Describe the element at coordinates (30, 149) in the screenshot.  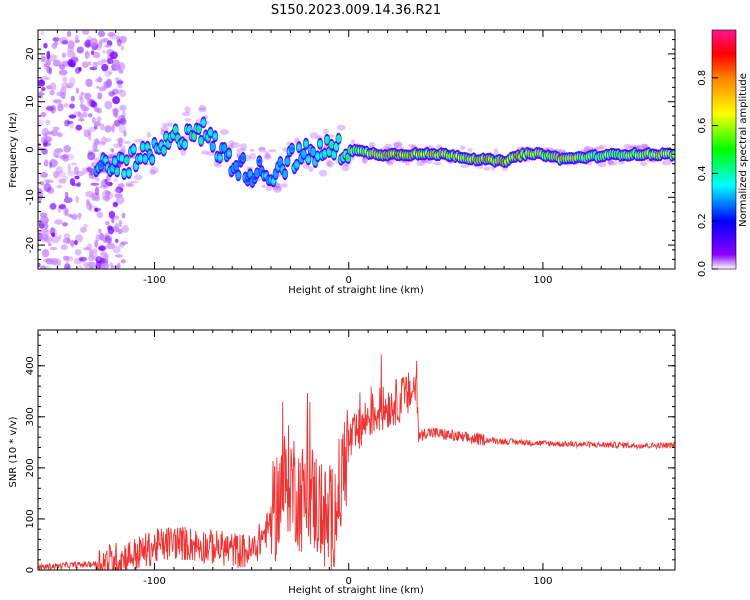
I see `spectrogram-y-tick-label: 0` at that location.